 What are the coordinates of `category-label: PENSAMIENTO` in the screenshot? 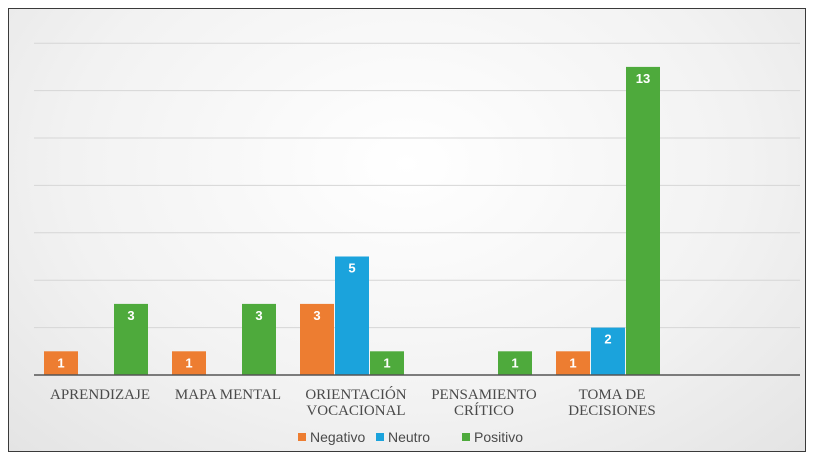 It's located at (484, 395).